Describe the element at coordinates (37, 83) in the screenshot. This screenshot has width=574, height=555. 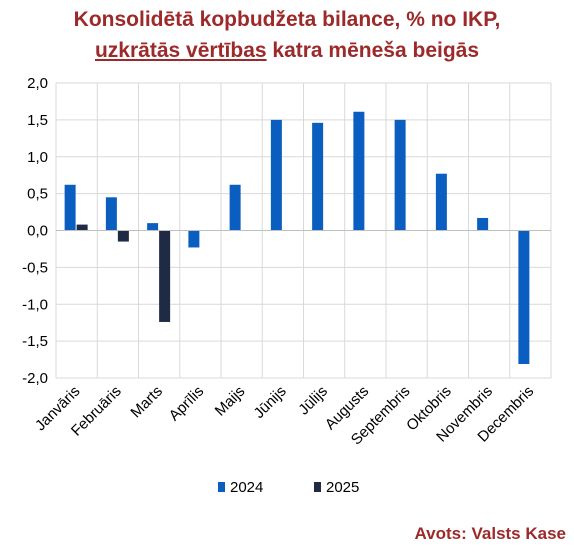
I see `y-tick-label: 2,0` at that location.